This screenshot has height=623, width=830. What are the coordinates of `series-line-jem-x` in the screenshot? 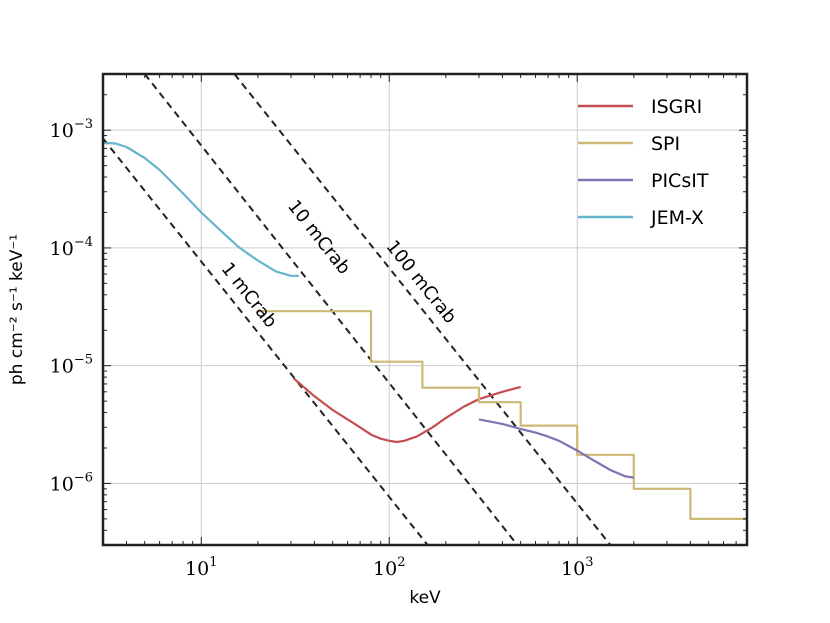 It's located at (201, 209).